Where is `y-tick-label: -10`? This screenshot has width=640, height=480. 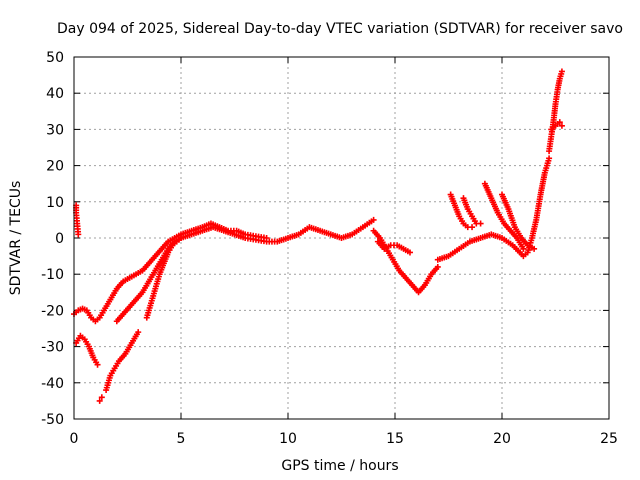
y-tick-label: -10 is located at coordinates (52, 275).